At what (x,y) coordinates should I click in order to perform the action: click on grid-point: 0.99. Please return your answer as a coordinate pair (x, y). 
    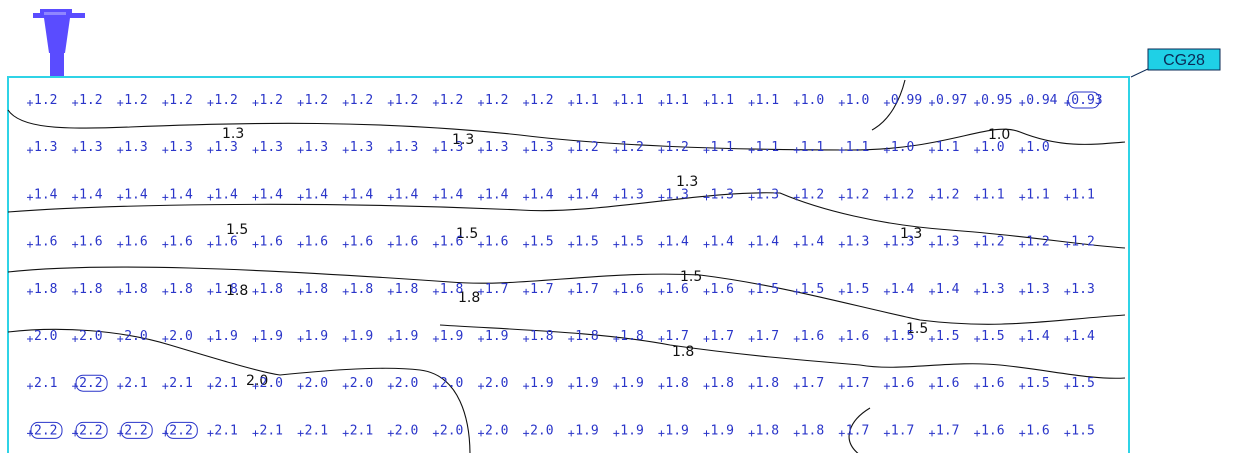
    Looking at the image, I should click on (902, 100).